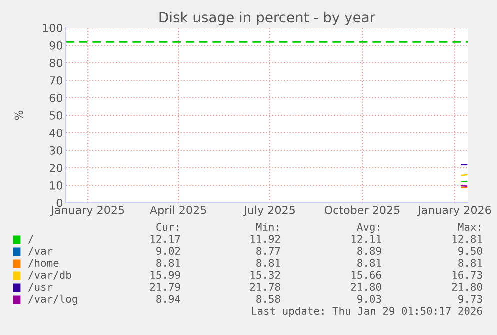 This screenshot has width=497, height=335. What do you see at coordinates (469, 227) in the screenshot?
I see `text: Max:` at bounding box center [469, 227].